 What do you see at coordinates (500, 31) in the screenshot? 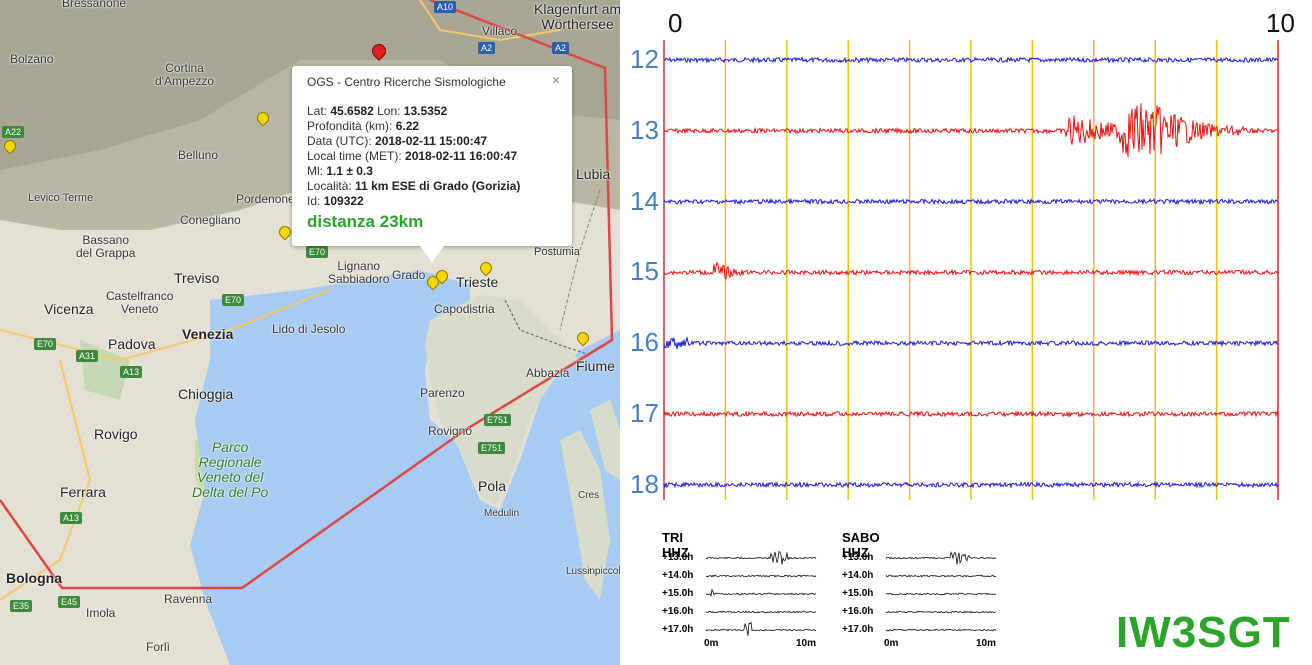
I see `town-label: Villaco` at bounding box center [500, 31].